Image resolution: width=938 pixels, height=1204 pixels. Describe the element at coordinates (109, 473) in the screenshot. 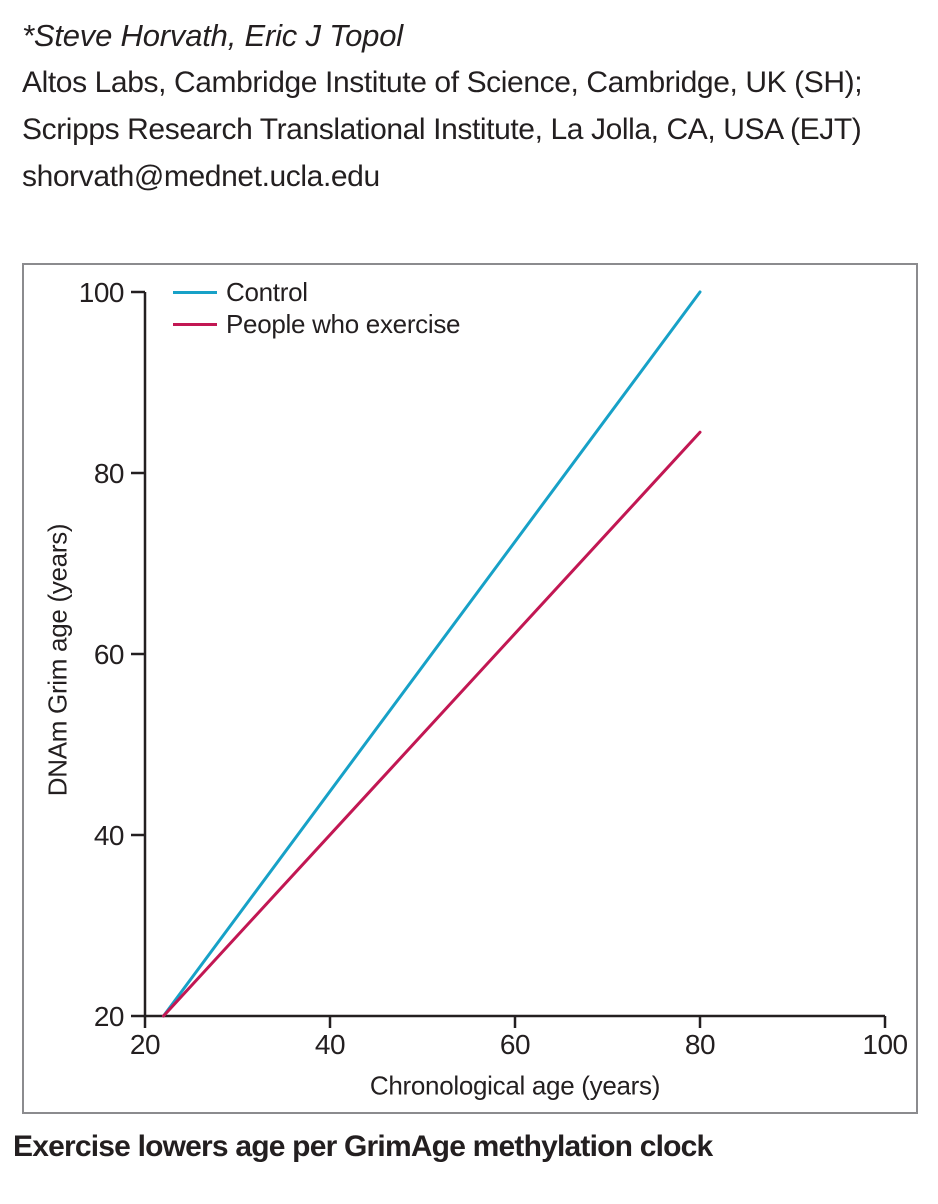

I see `y-tick-label: 80` at that location.